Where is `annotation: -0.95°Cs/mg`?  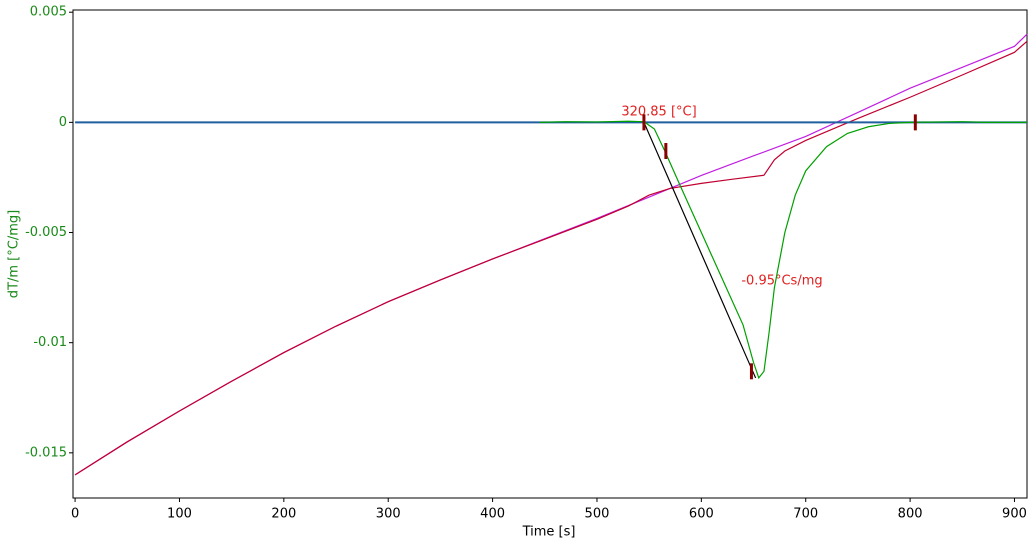 annotation: -0.95°Cs/mg is located at coordinates (781, 281).